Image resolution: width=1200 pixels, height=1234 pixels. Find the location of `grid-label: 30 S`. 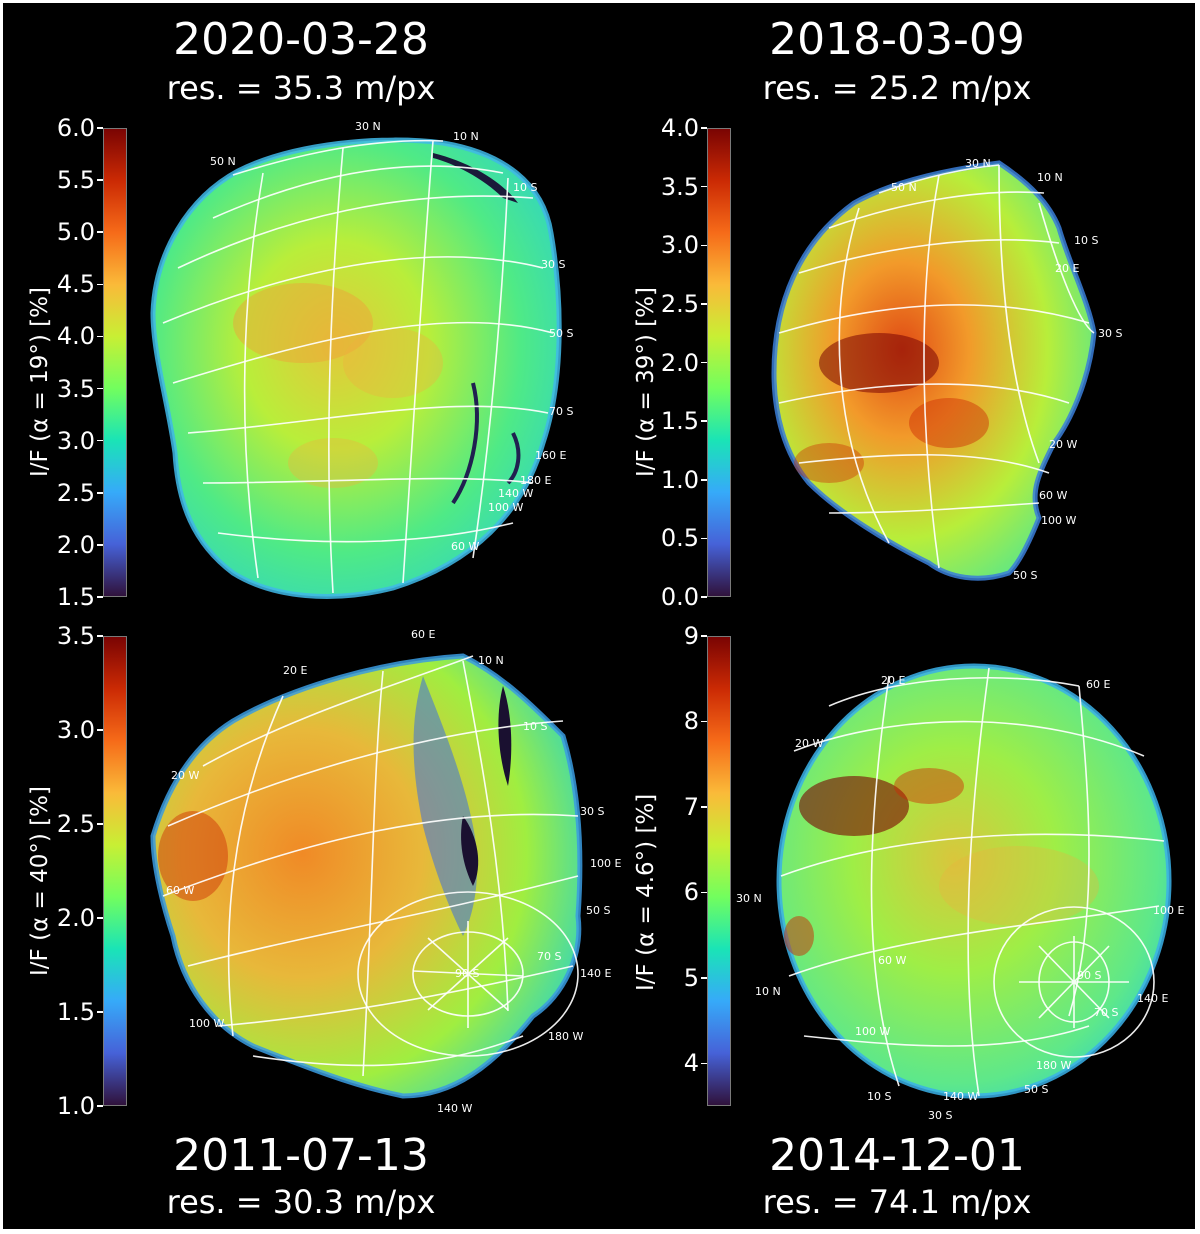

grid-label: 30 S is located at coordinates (1110, 333).